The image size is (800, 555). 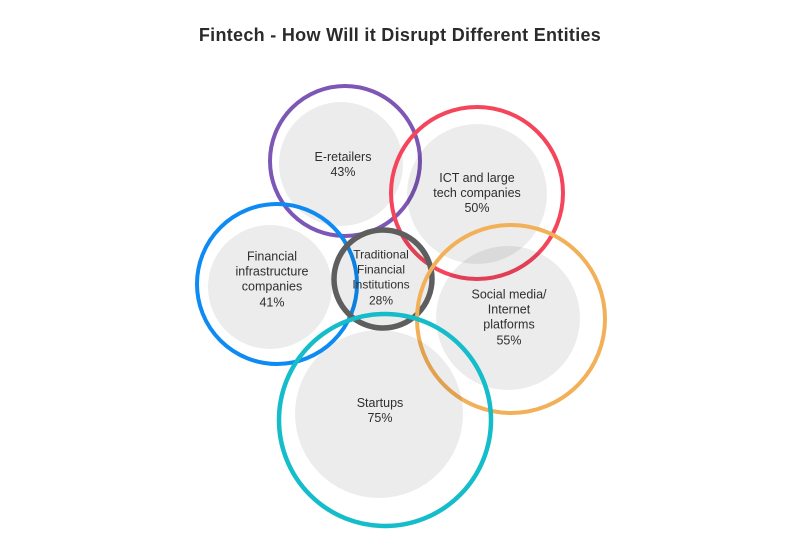 I want to click on e-retailers-ring, so click(x=345, y=161).